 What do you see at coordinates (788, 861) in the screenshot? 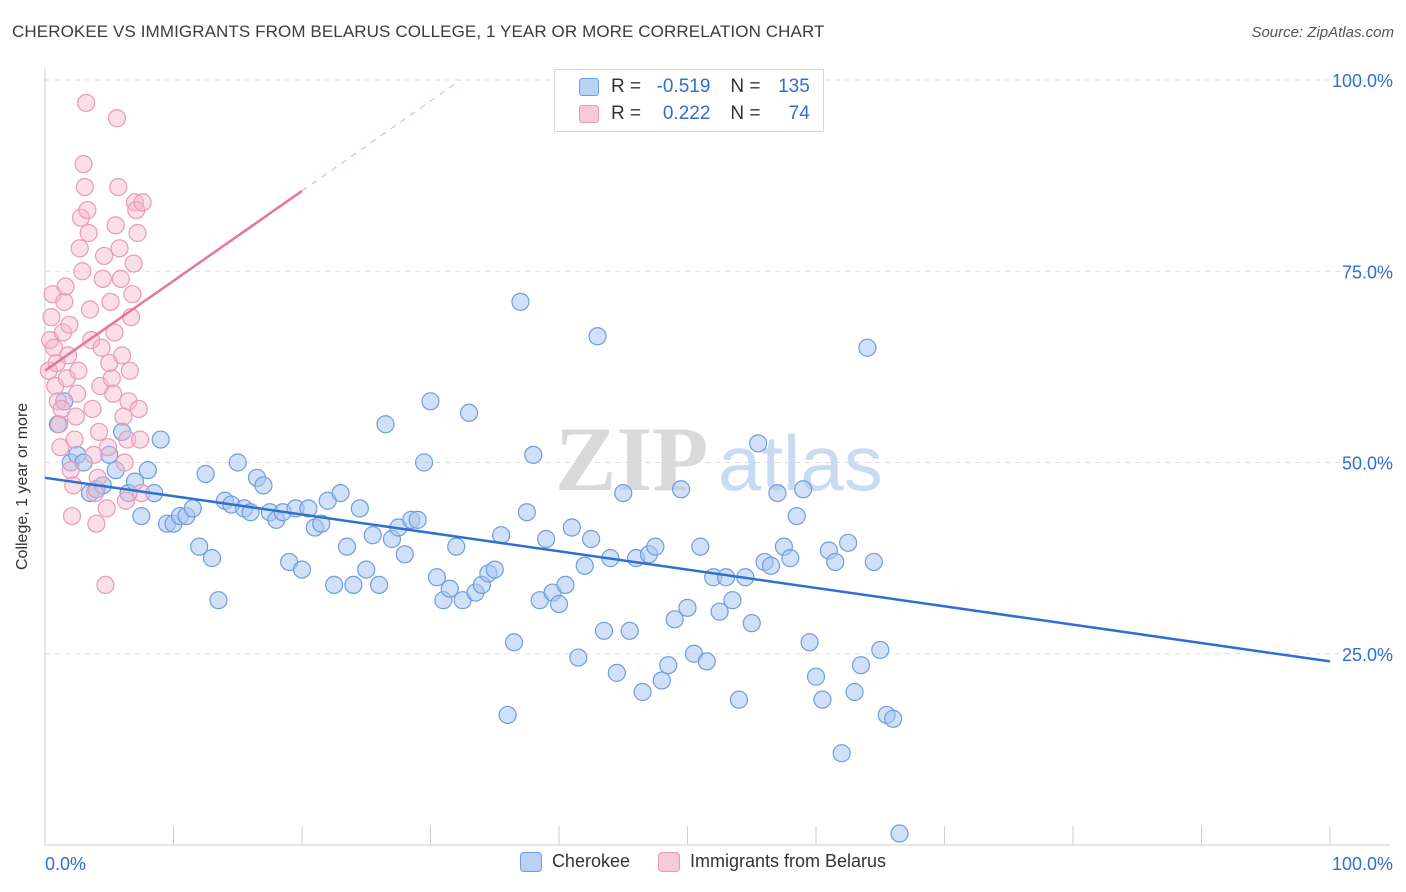
I see `belarus-legend-label: Immigrants from Belarus` at bounding box center [788, 861].